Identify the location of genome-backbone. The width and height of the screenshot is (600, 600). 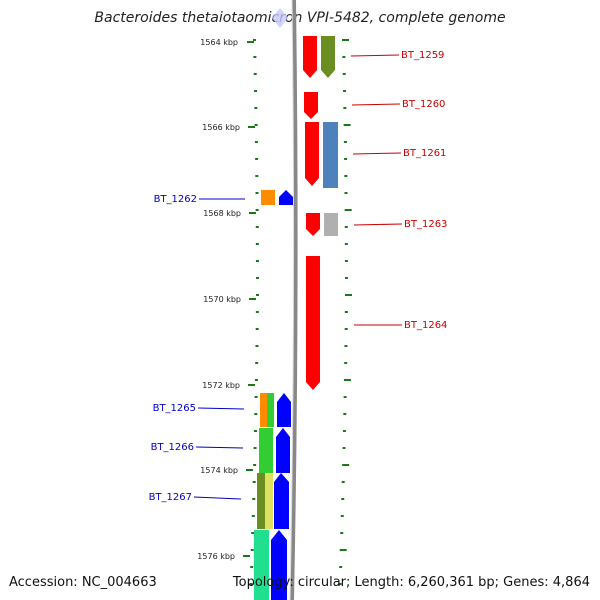
(294, 300).